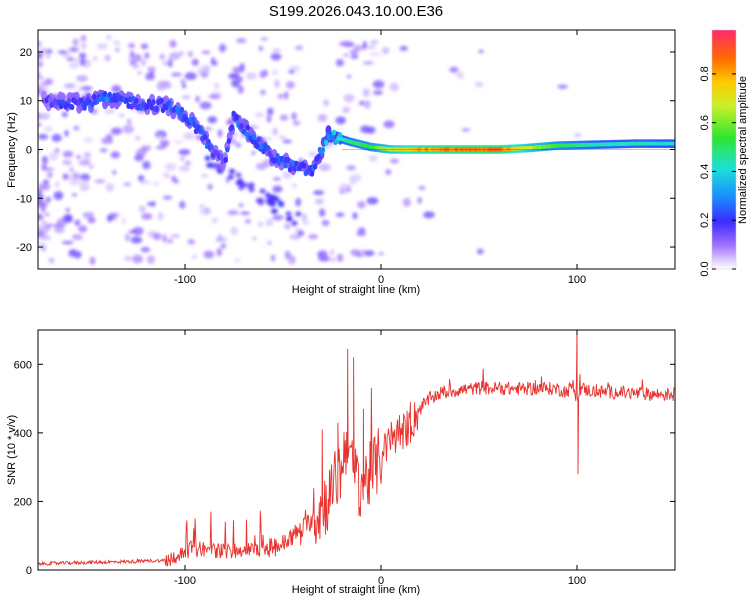 The width and height of the screenshot is (750, 600). I want to click on colorbar-label: Normalized spectral amplitude, so click(743, 150).